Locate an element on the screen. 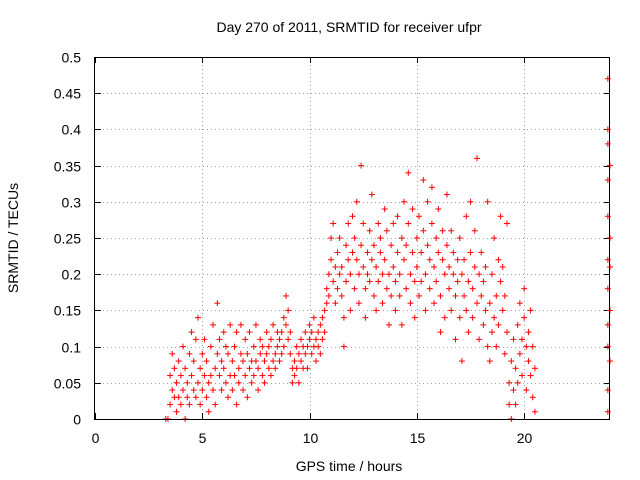  x-tick-label: 20 is located at coordinates (525, 438).